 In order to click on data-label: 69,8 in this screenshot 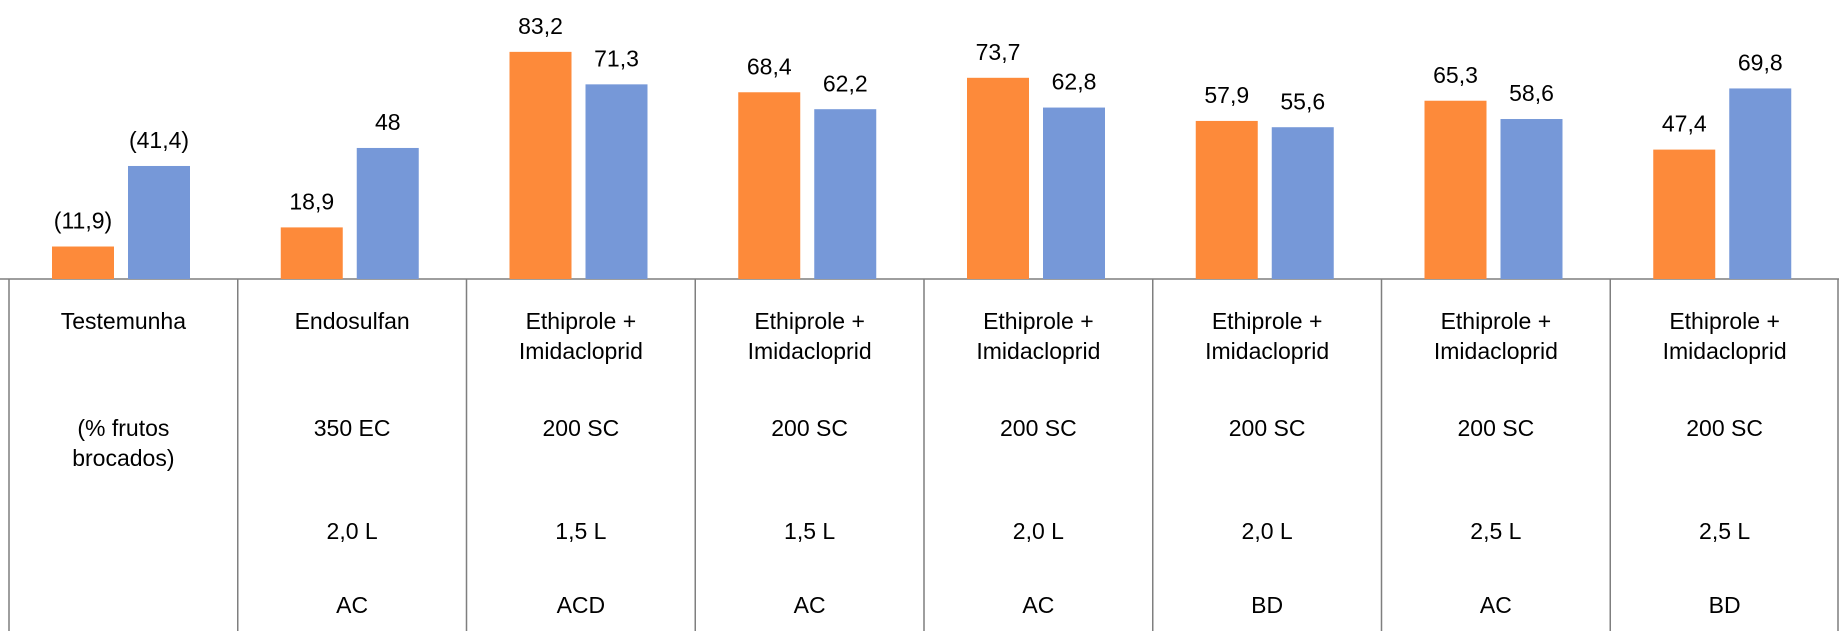, I will do `click(1760, 63)`.